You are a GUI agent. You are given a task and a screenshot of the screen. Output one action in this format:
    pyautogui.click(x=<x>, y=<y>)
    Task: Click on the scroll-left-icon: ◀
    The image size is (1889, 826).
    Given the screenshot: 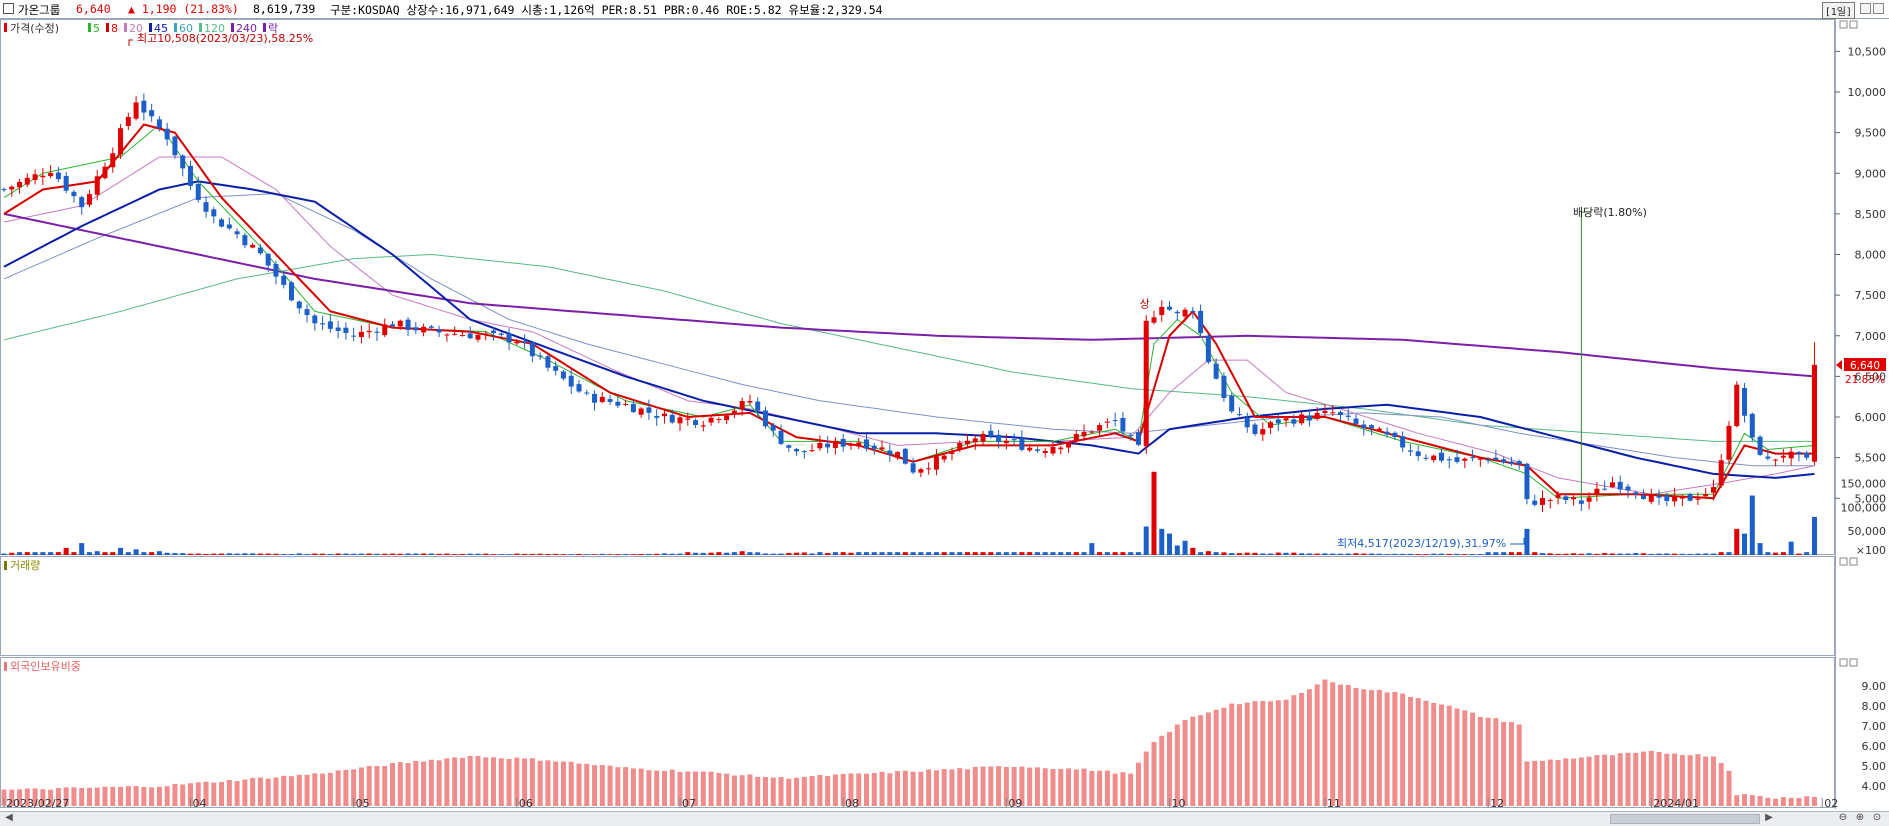 What is the action you would take?
    pyautogui.click(x=9, y=817)
    